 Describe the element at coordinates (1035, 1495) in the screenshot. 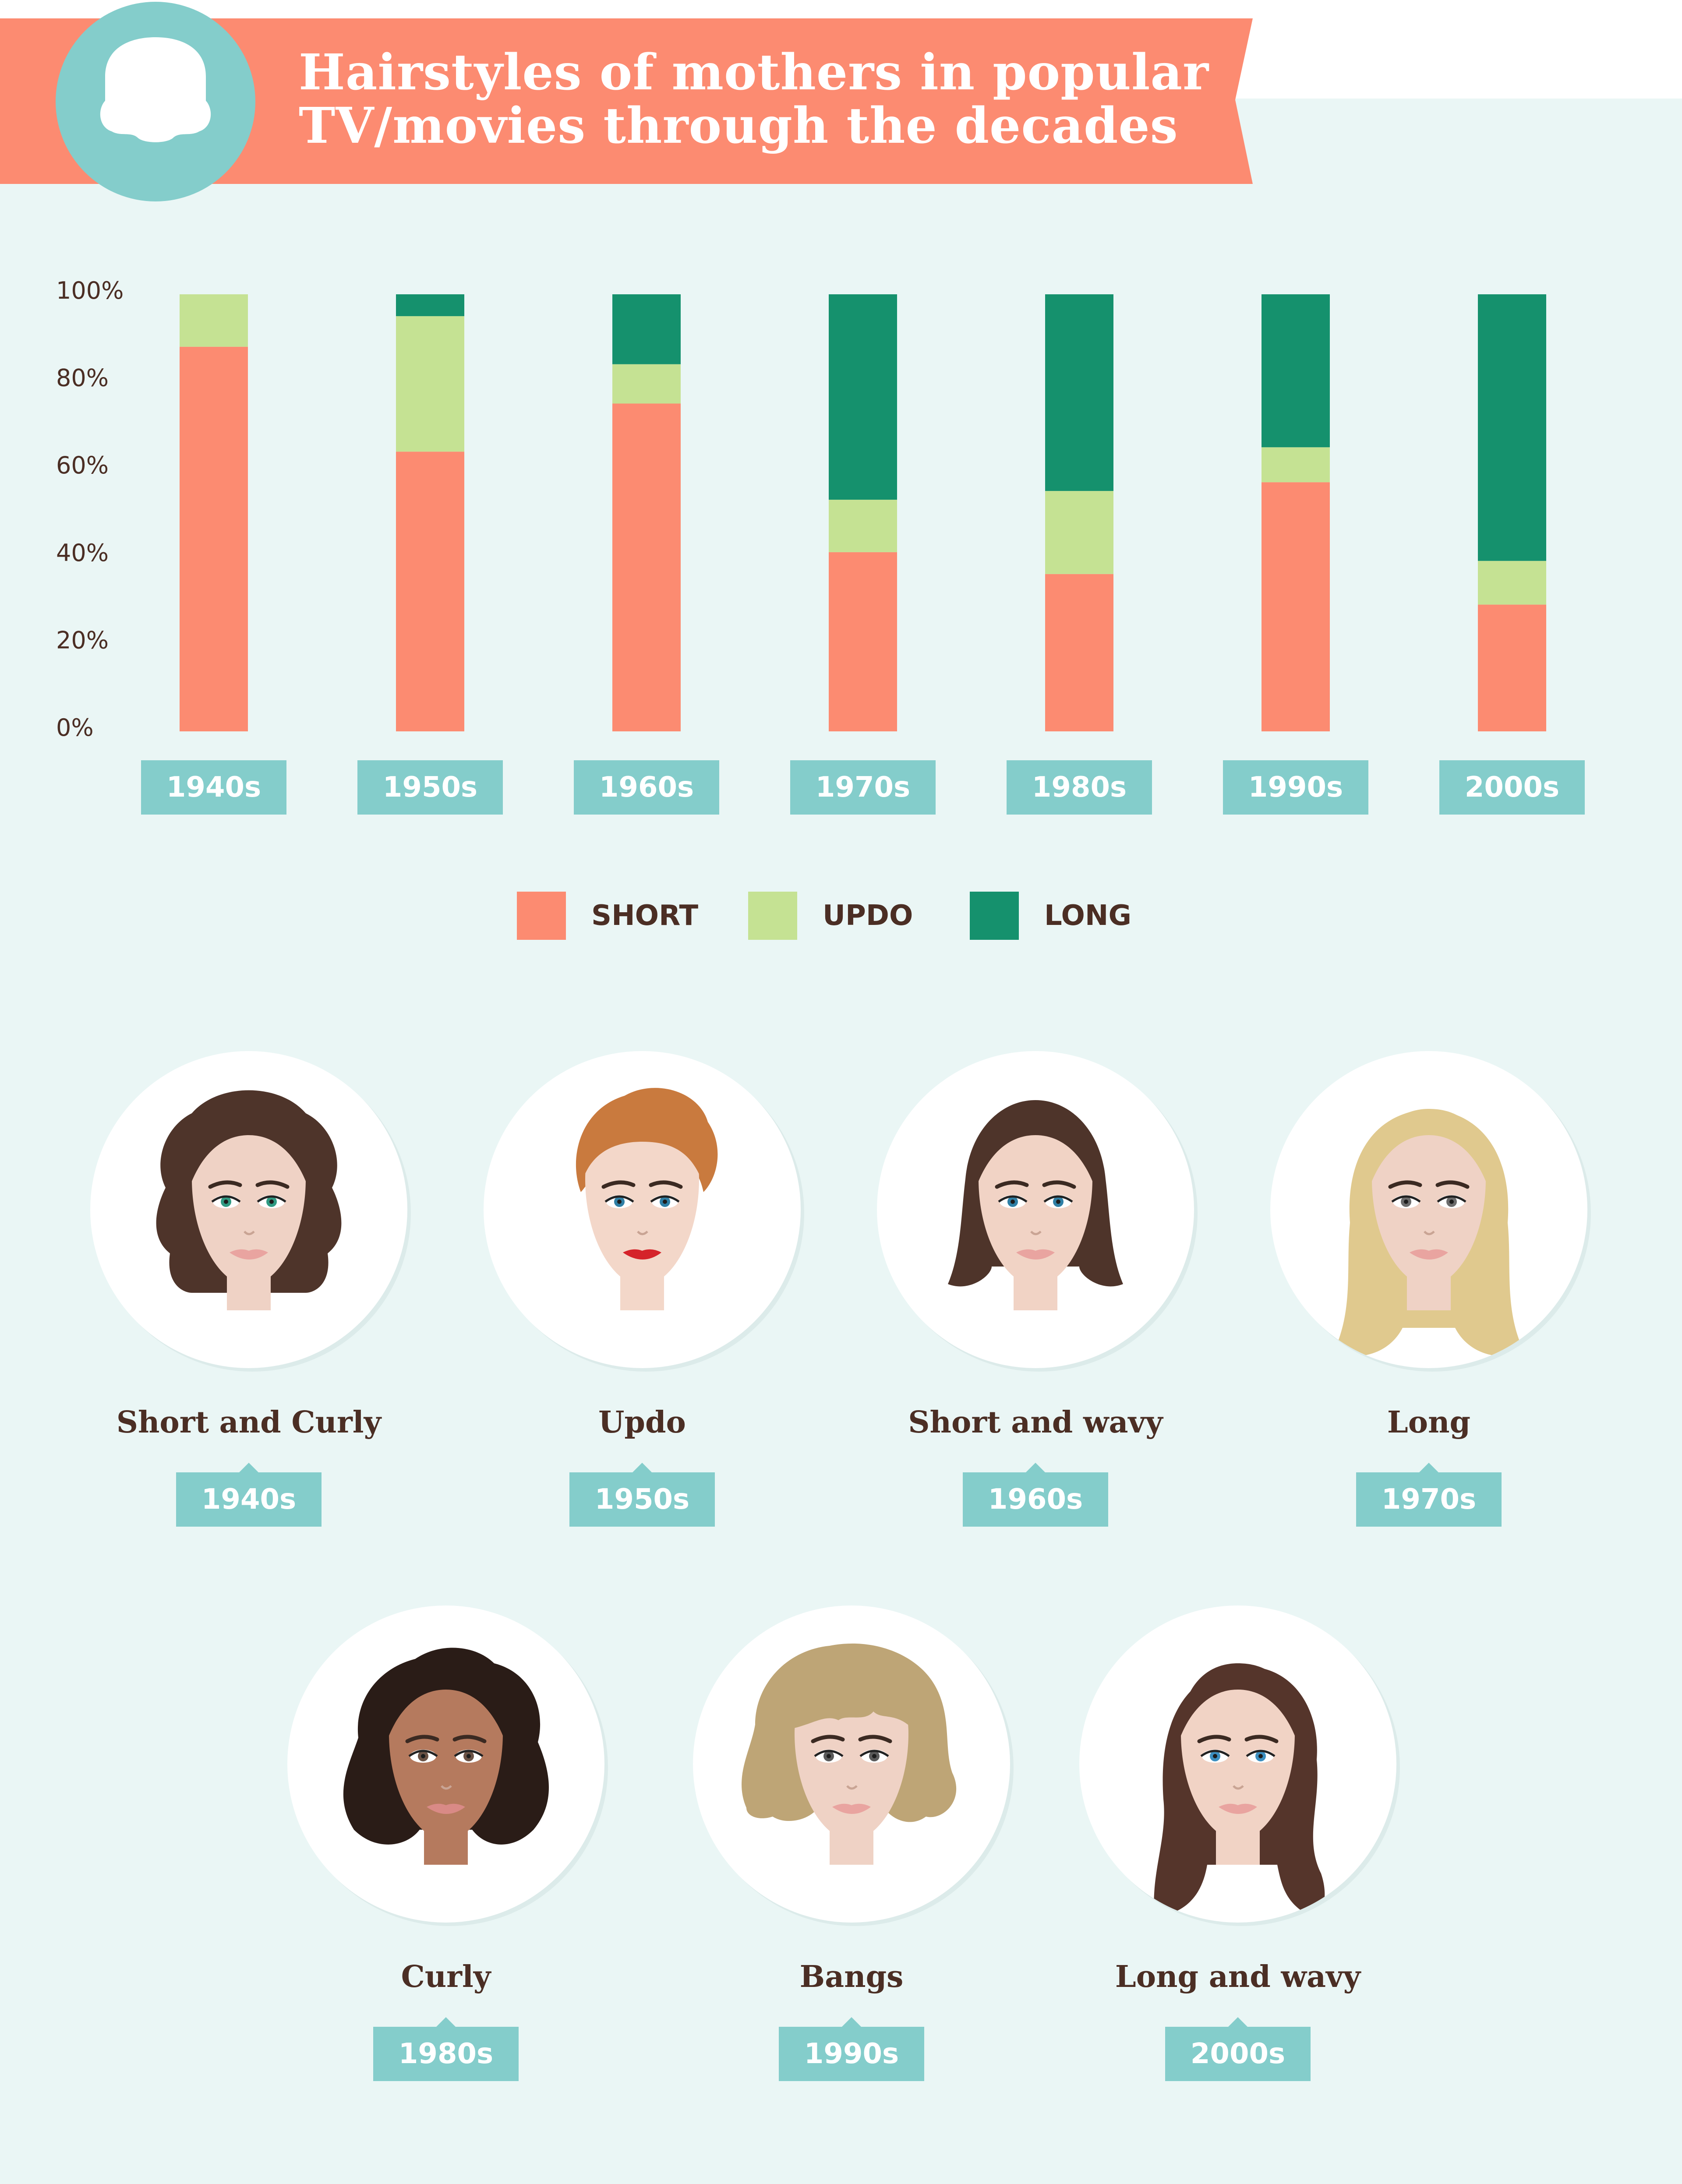

I see `hairstyle-decade-tag: 1960s` at that location.